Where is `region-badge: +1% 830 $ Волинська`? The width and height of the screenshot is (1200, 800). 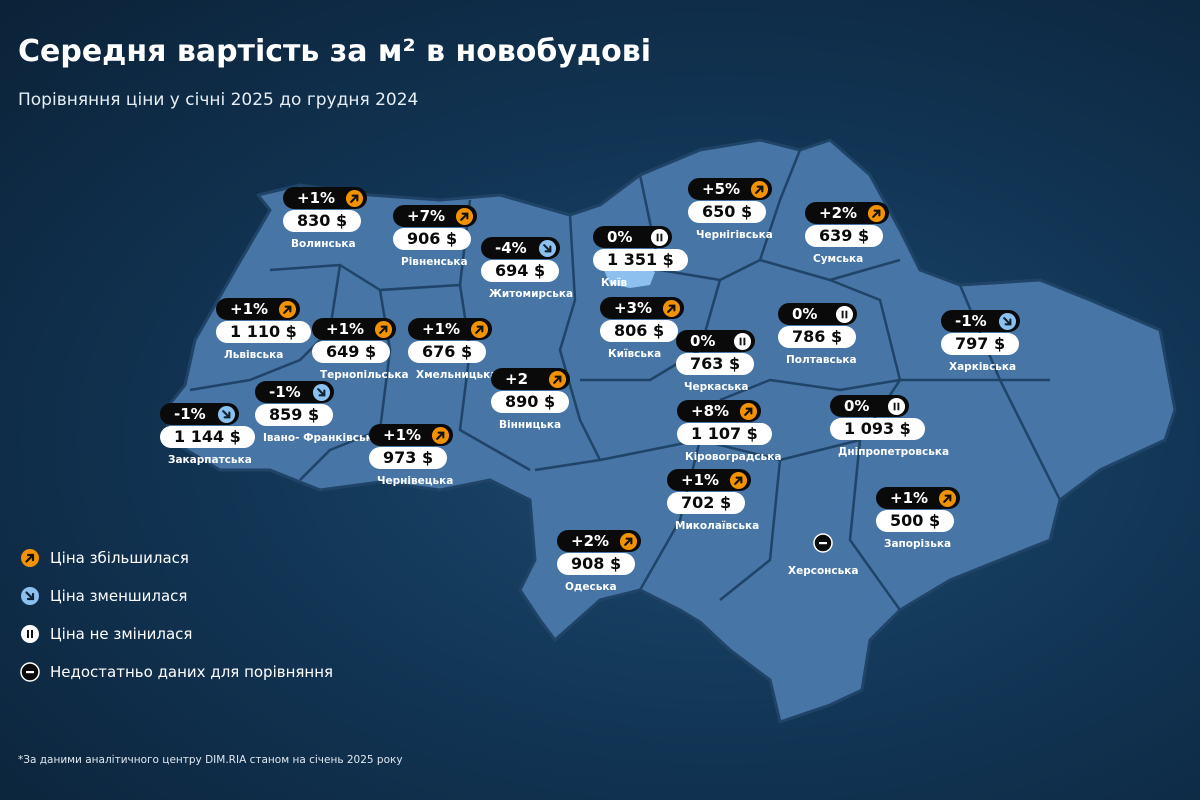 region-badge: +1% 830 $ Волинська is located at coordinates (325, 218).